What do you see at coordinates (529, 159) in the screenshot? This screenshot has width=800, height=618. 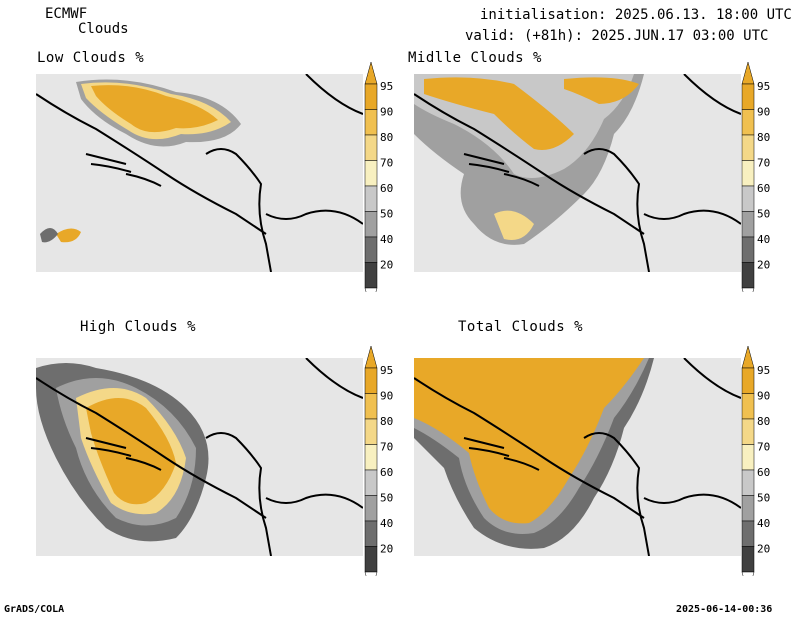 I see `cloud-field-middle` at bounding box center [529, 159].